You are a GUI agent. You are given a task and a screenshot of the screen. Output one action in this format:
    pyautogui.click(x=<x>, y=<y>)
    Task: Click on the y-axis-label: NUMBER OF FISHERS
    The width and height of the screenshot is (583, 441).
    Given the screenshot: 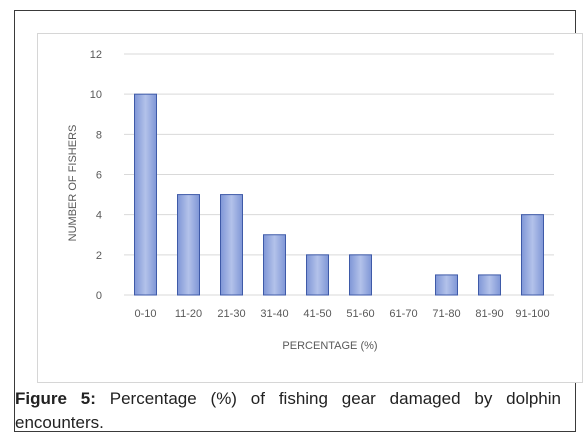 What is the action you would take?
    pyautogui.click(x=73, y=183)
    